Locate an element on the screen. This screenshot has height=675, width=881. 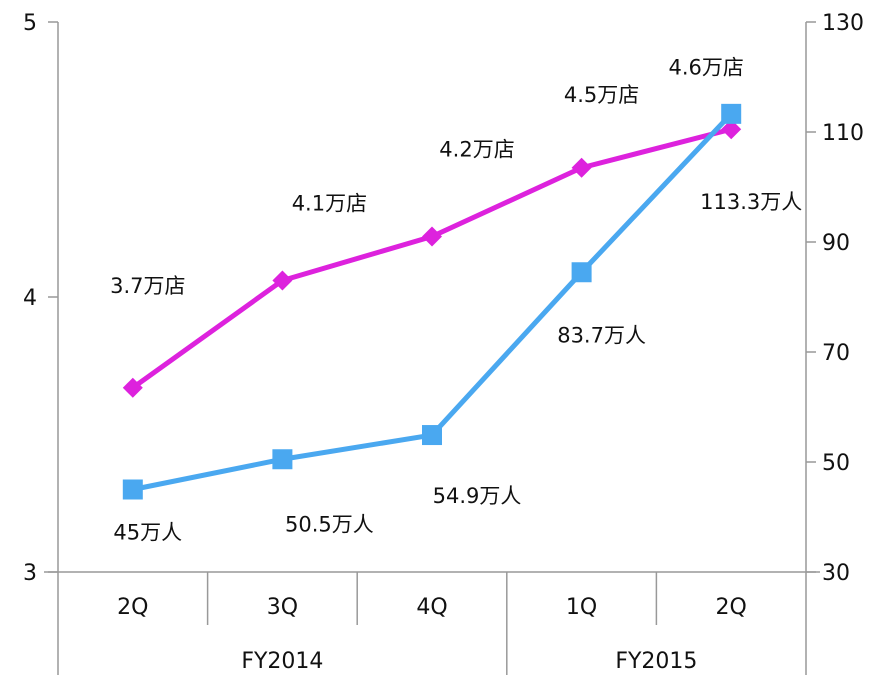
series-1-data-label: 4.1万店 is located at coordinates (329, 204).